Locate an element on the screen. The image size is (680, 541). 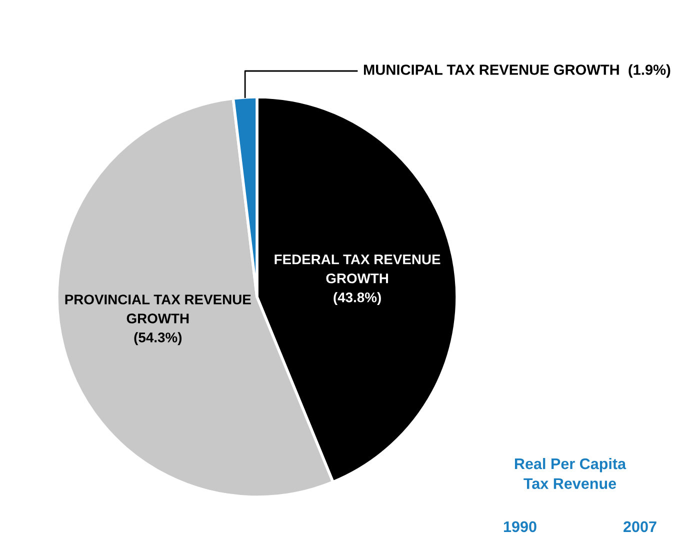
slice-label: MUNICIPAL TAX REVENUE GROWTH (1.9%) is located at coordinates (517, 71).